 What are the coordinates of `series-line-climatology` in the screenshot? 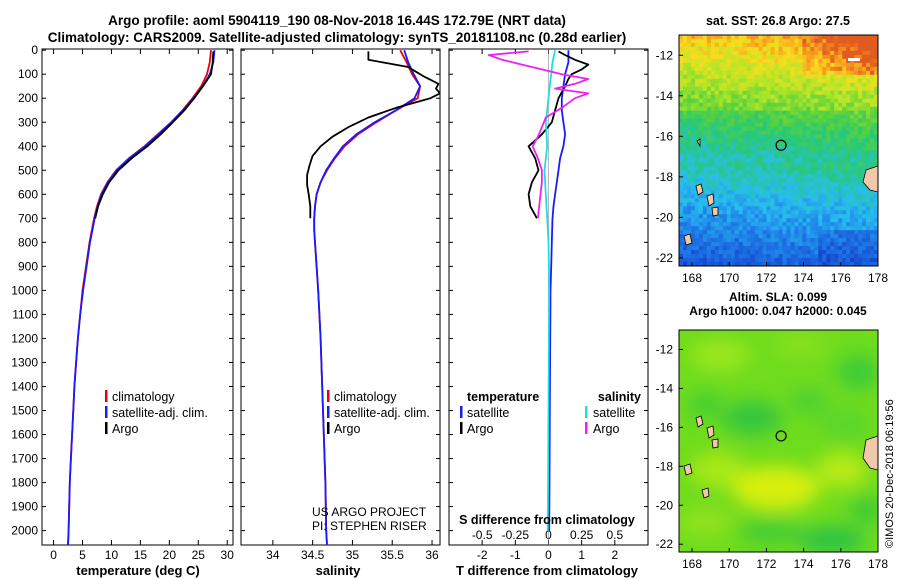 It's located at (139, 297).